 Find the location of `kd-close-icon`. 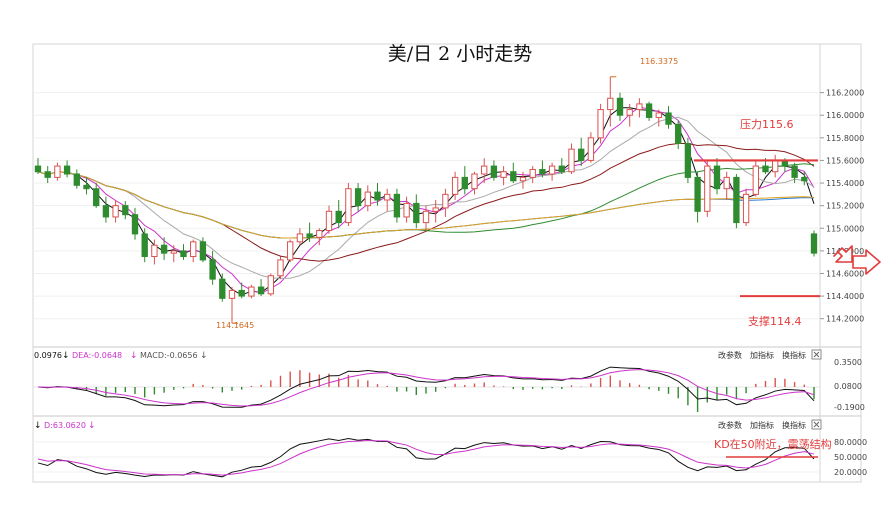

kd-close-icon is located at coordinates (816, 424).